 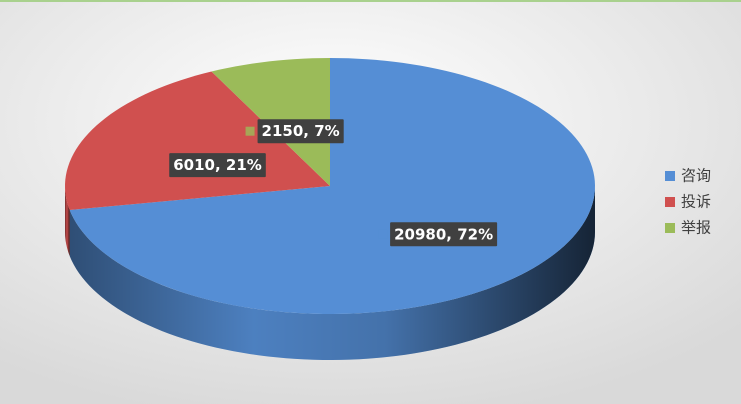 I want to click on legend-label: 咨询, so click(x=696, y=176).